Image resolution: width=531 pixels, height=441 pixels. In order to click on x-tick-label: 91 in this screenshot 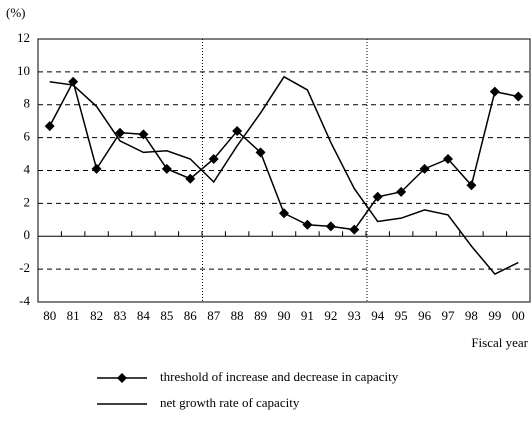, I will do `click(307, 315)`.